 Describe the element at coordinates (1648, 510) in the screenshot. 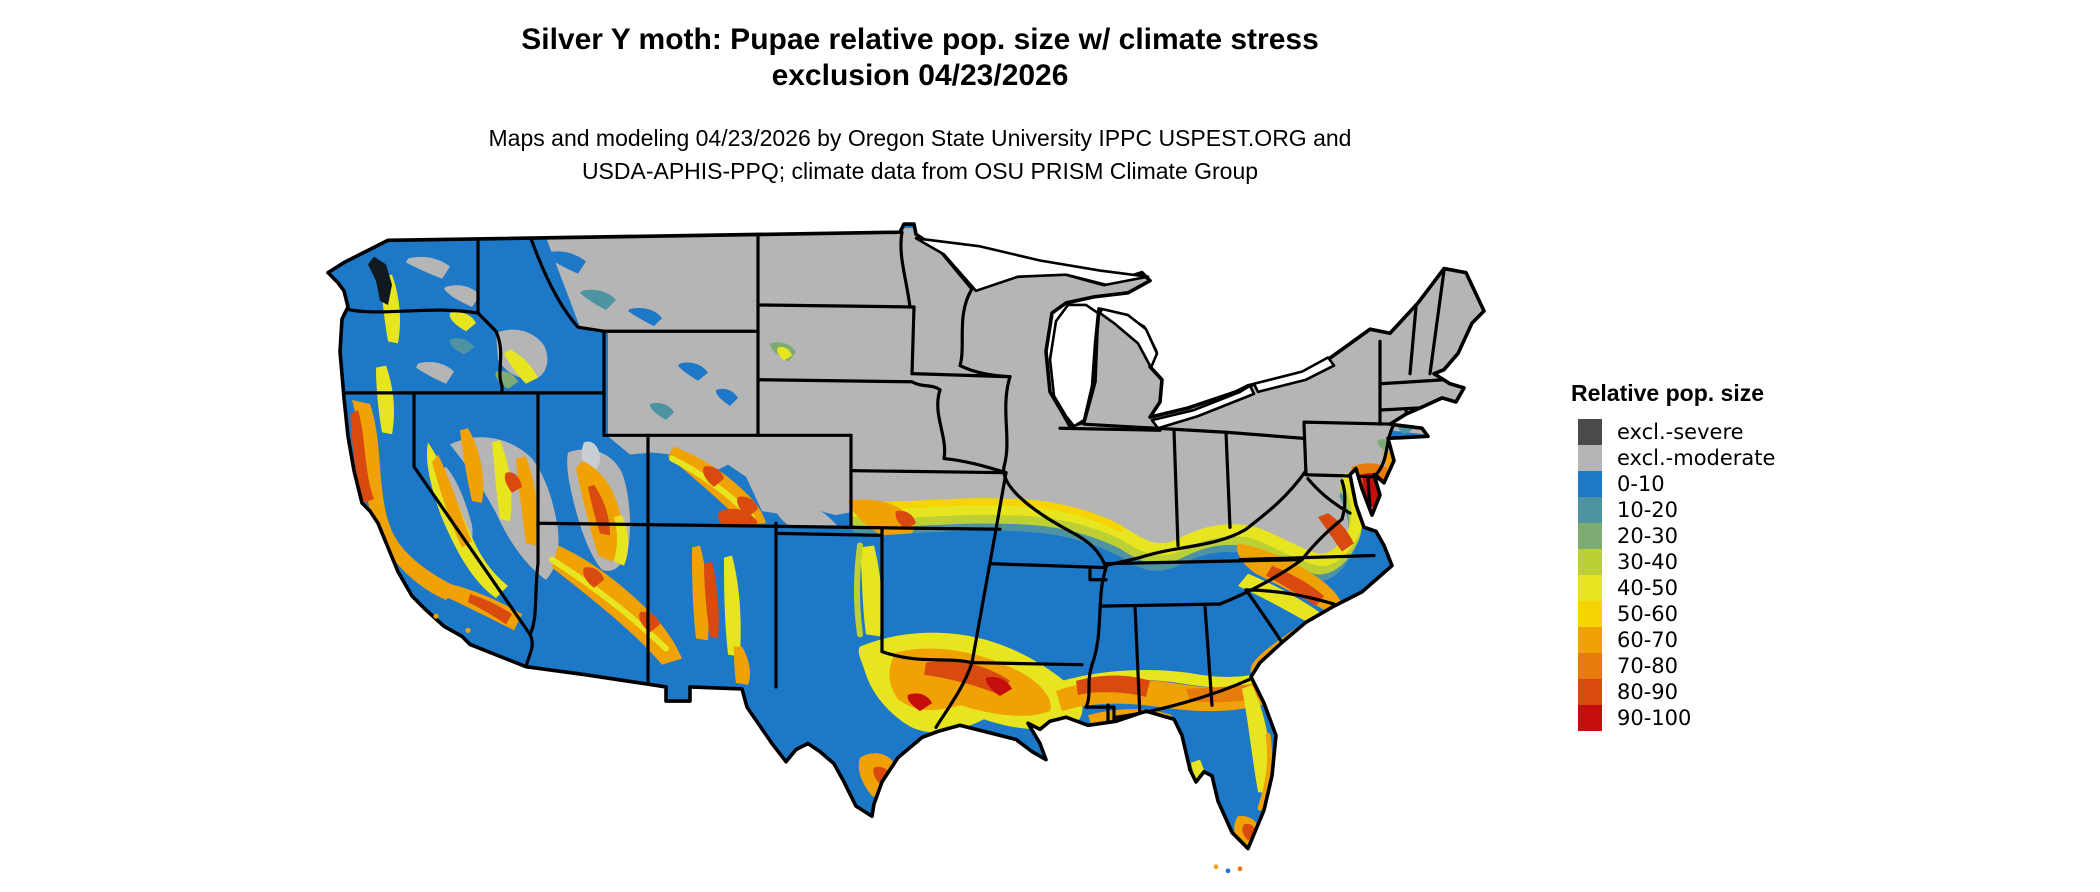

I see `legend-label: 10-20` at that location.